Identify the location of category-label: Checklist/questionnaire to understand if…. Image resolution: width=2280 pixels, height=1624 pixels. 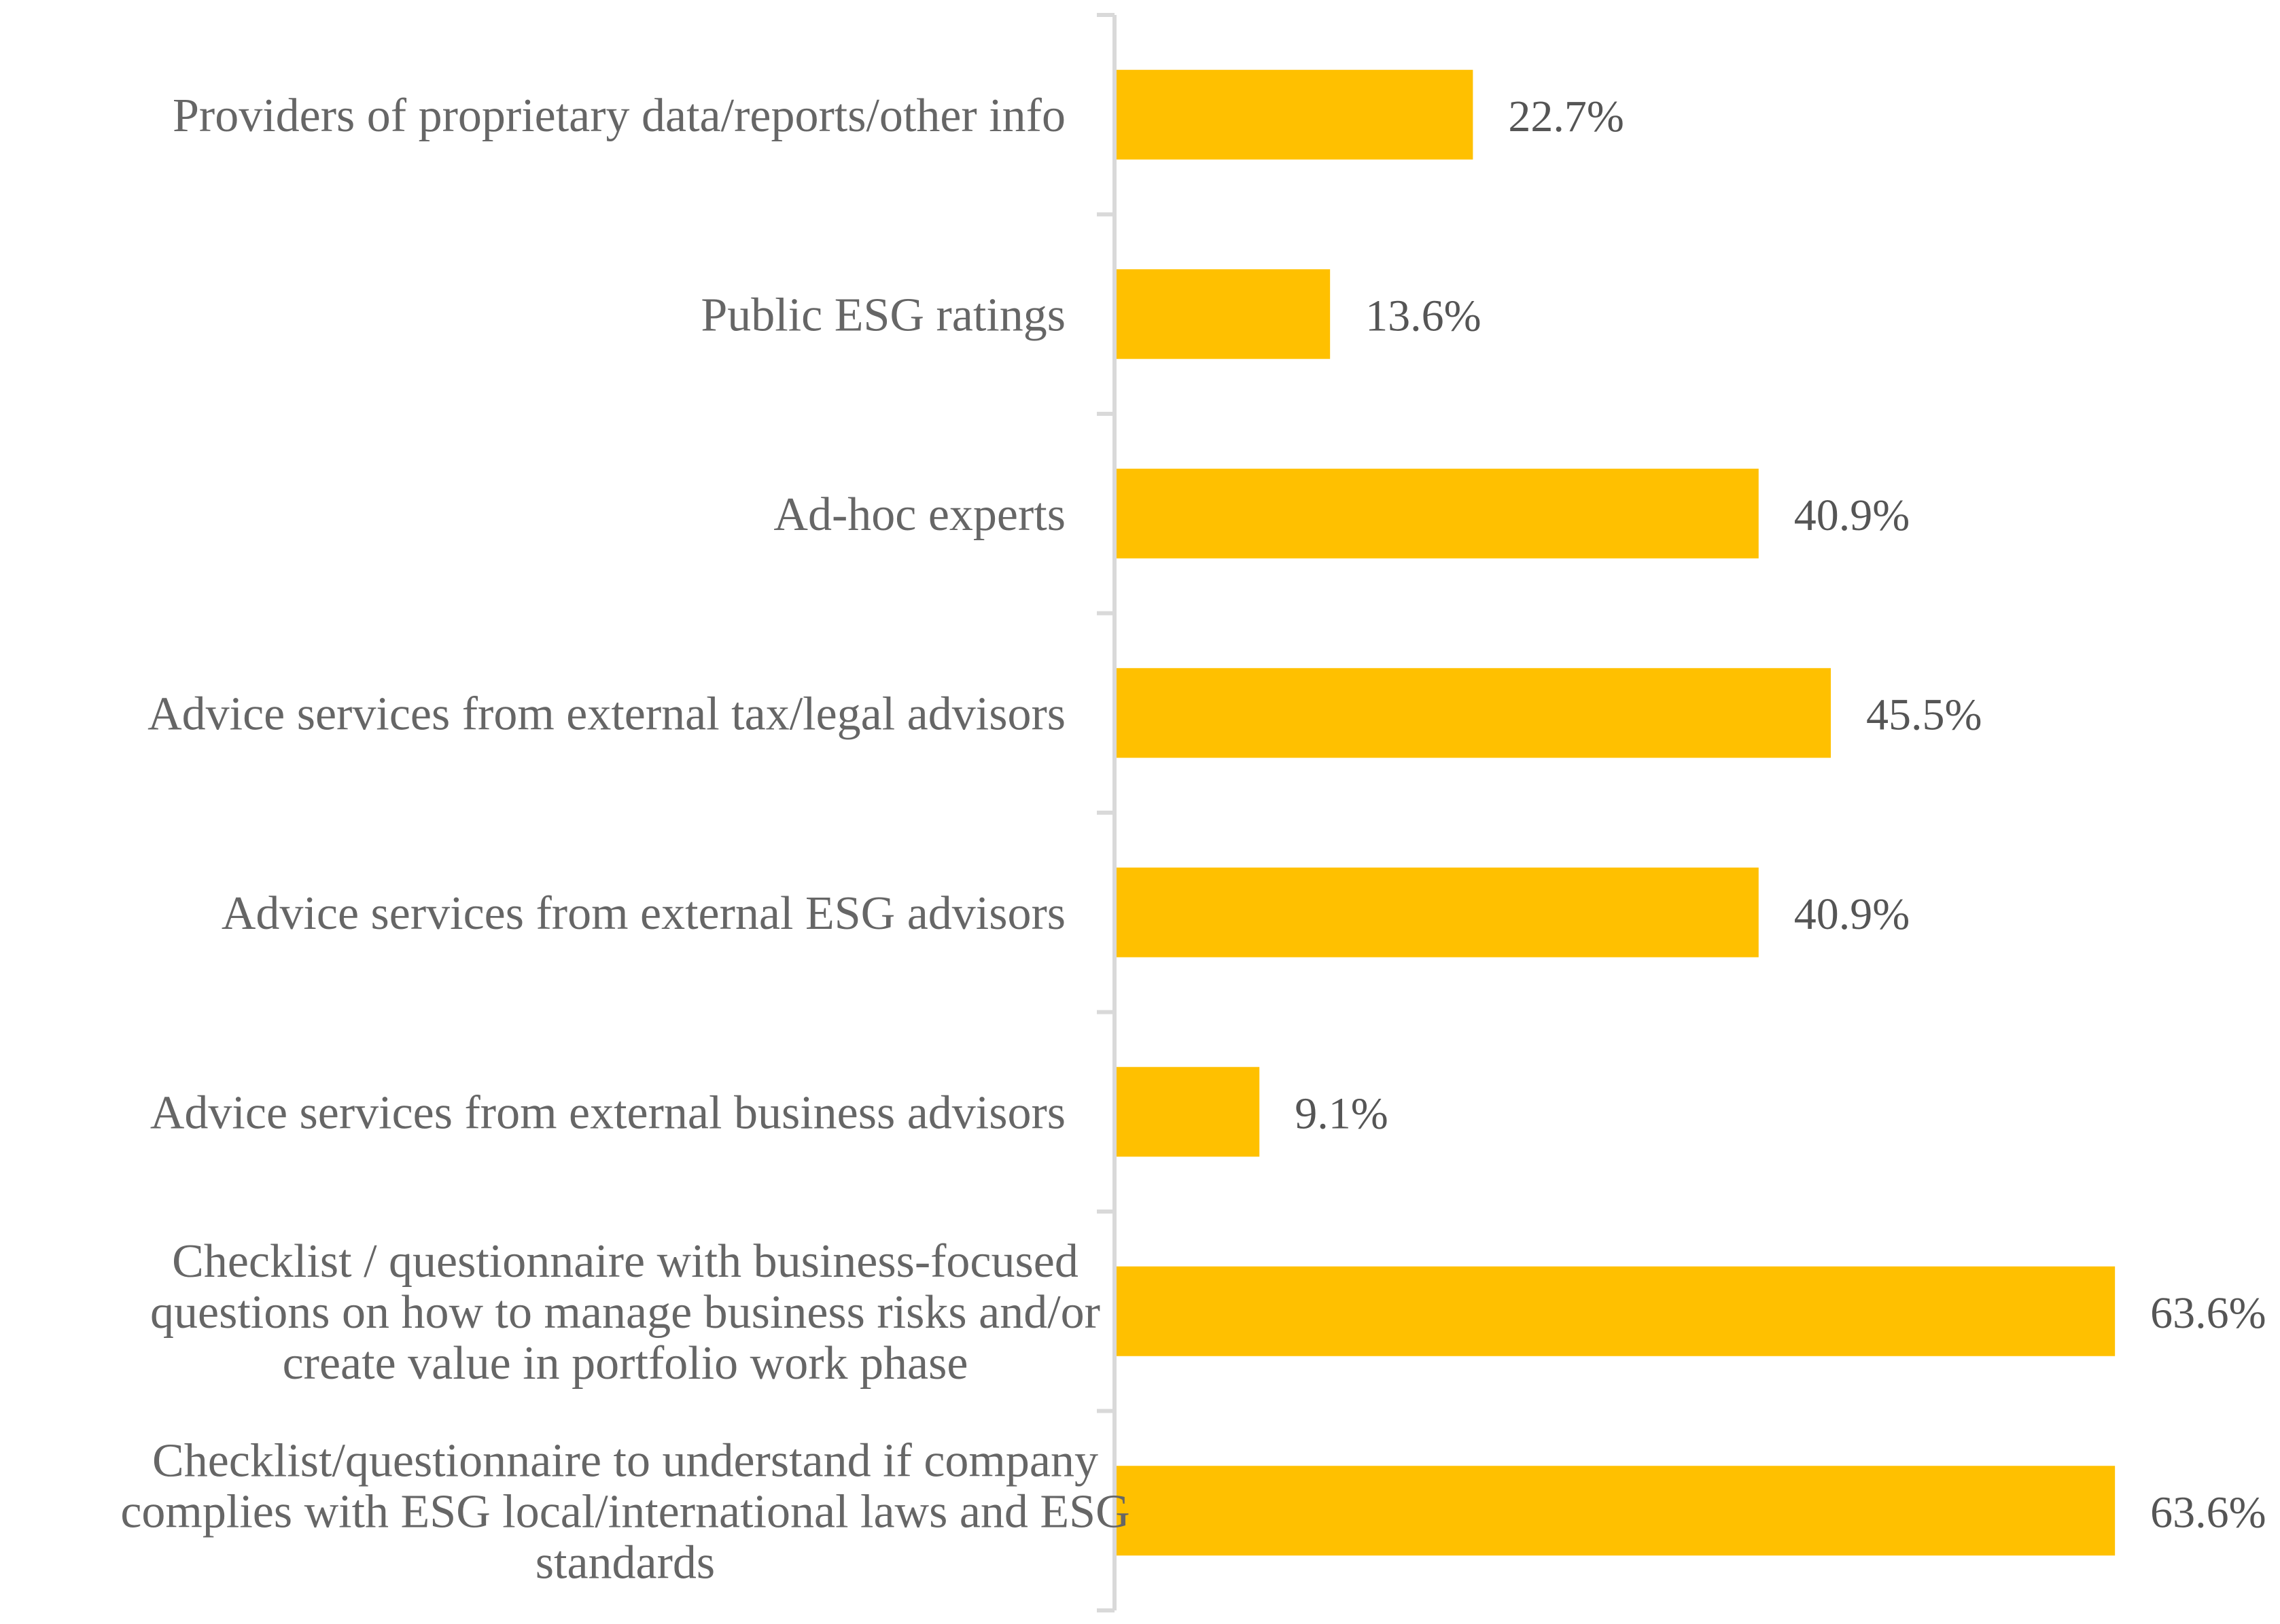
(625, 1511).